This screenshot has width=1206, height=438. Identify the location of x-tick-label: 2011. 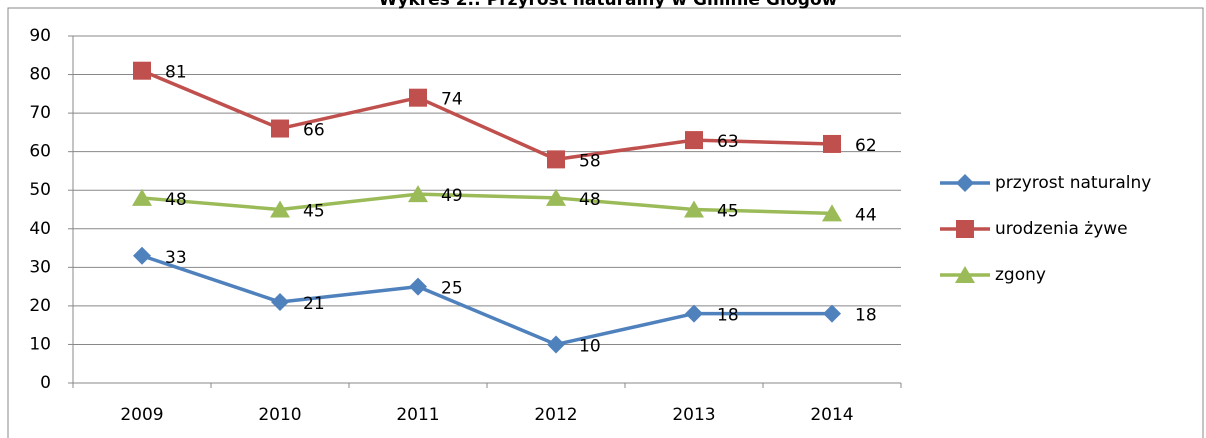
(417, 415).